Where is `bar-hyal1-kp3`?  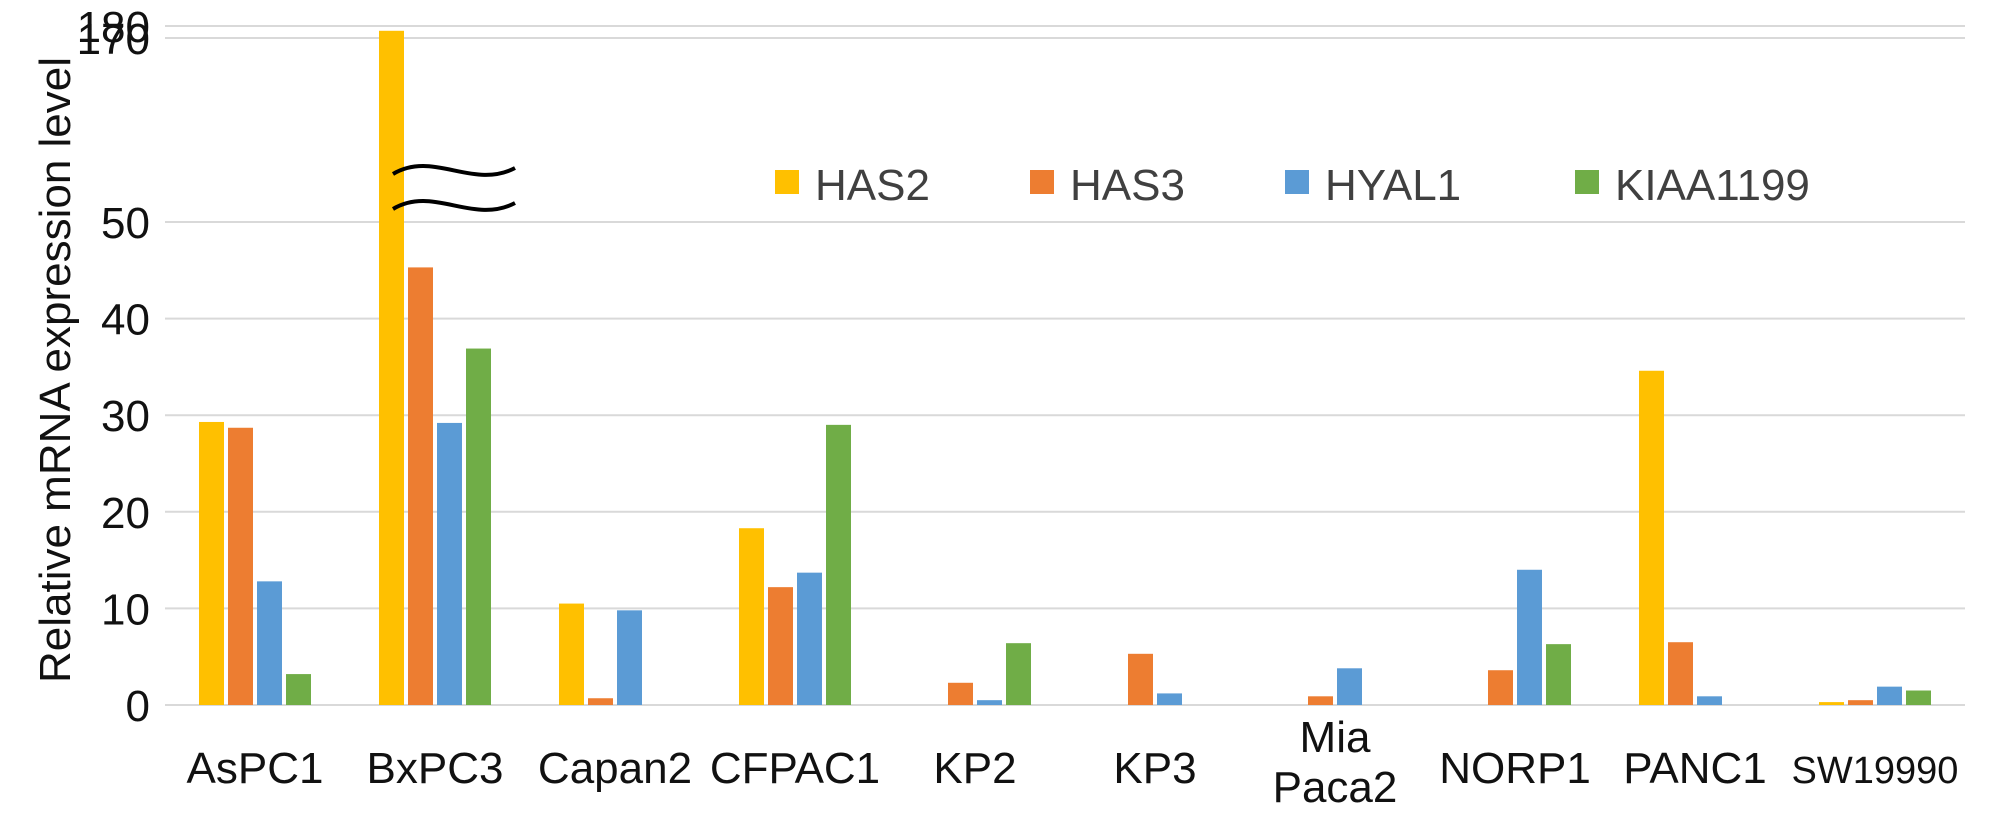 bar-hyal1-kp3 is located at coordinates (1169, 699).